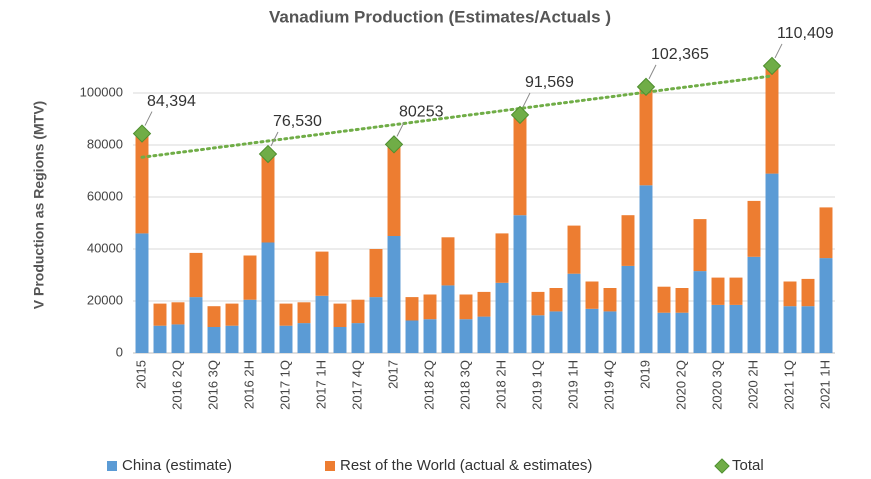  Describe the element at coordinates (171, 101) in the screenshot. I see `data-label: 84,394` at that location.